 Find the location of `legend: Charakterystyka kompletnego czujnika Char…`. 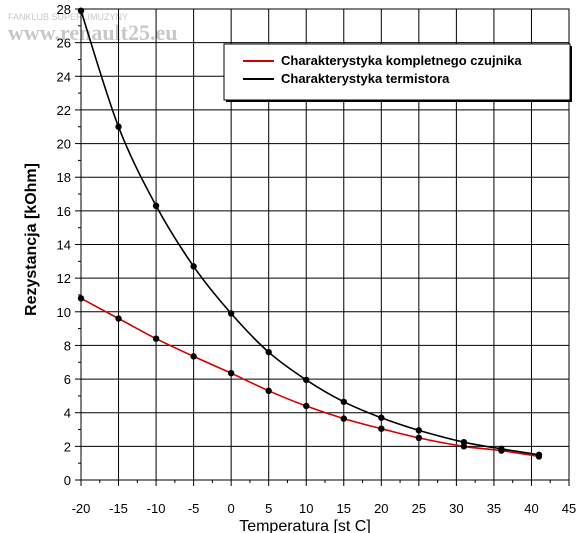

legend: Charakterystyka kompletnego czujnika Char… is located at coordinates (397, 72).